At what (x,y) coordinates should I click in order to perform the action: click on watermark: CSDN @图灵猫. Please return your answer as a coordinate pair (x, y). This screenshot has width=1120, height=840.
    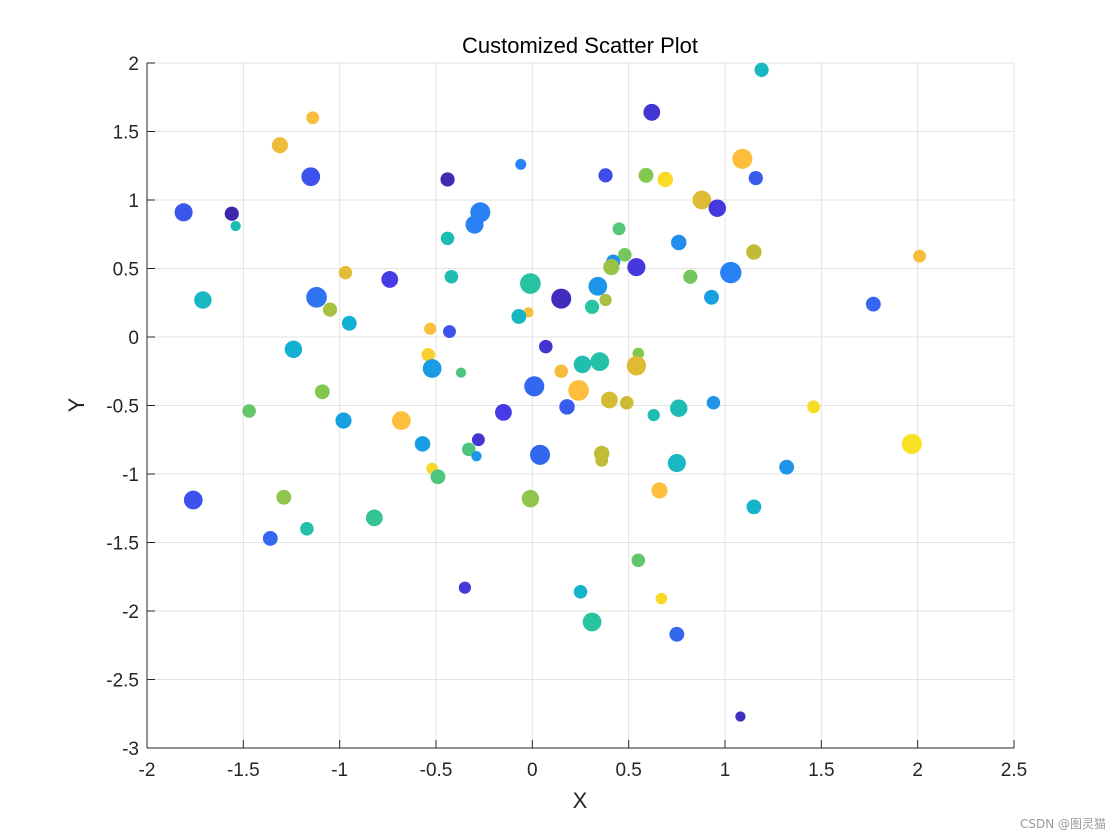
    Looking at the image, I should click on (1062, 824).